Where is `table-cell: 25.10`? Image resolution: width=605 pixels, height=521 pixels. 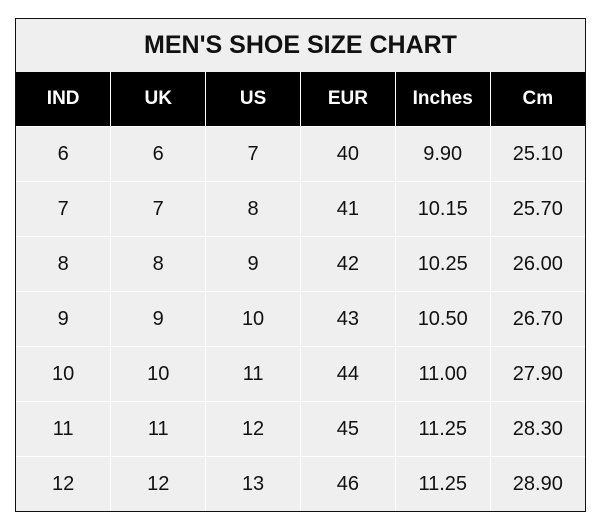 table-cell: 25.10 is located at coordinates (537, 154).